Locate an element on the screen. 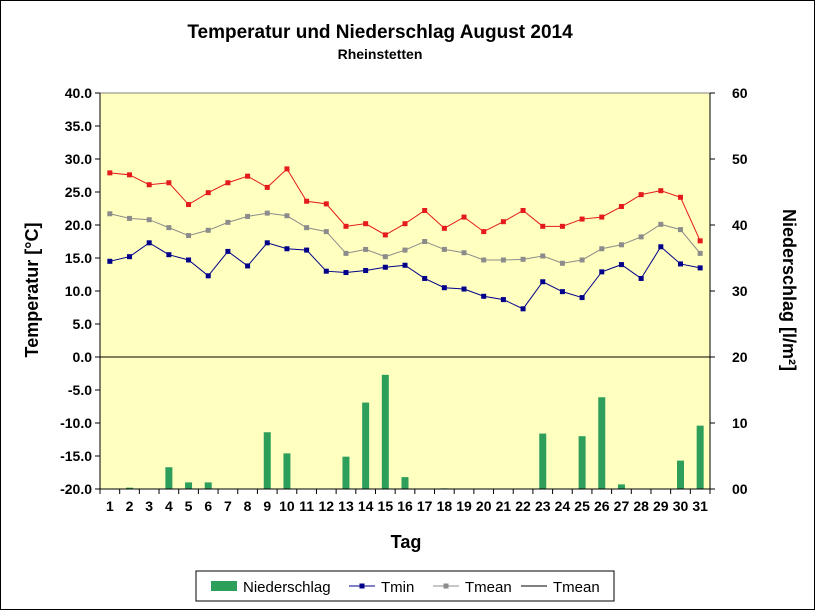 This screenshot has height=610, width=815. x-axis-label: Tag is located at coordinates (406, 542).